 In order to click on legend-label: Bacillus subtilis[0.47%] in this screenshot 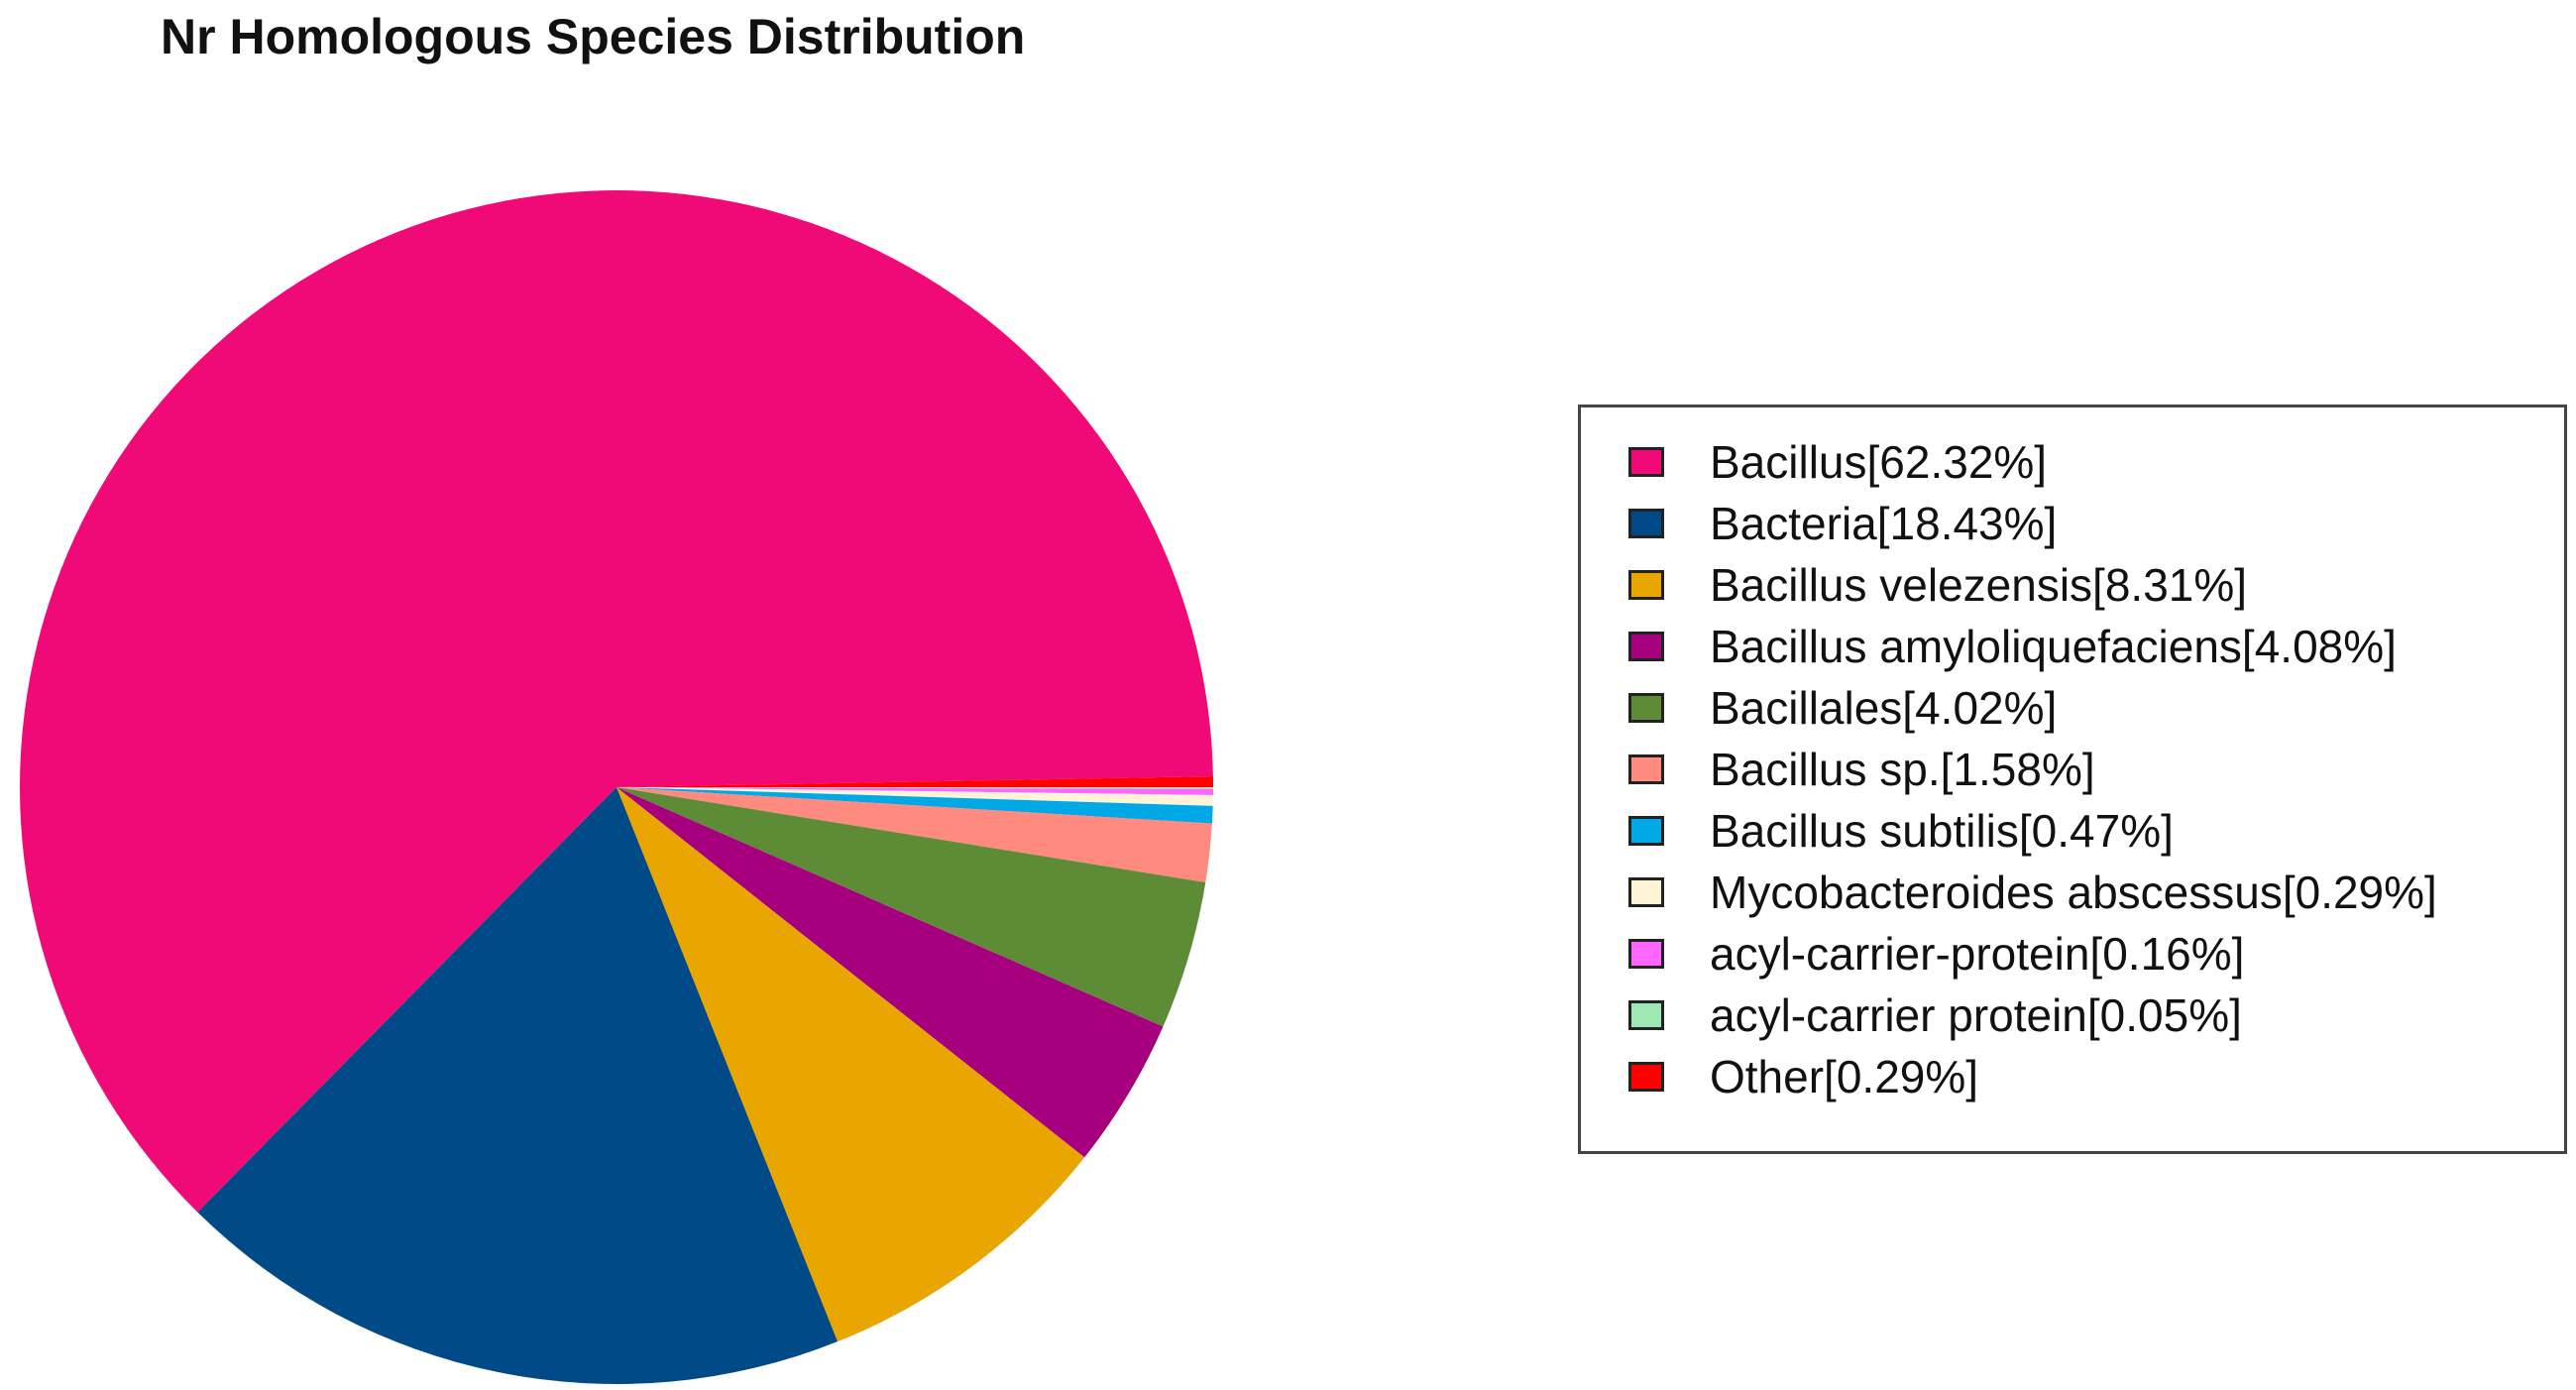, I will do `click(1942, 831)`.